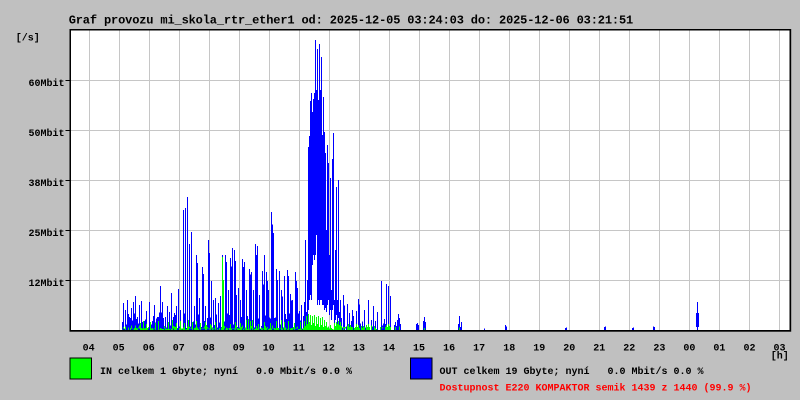 The height and width of the screenshot is (400, 800). What do you see at coordinates (779, 348) in the screenshot?
I see `svg-text: 03` at bounding box center [779, 348].